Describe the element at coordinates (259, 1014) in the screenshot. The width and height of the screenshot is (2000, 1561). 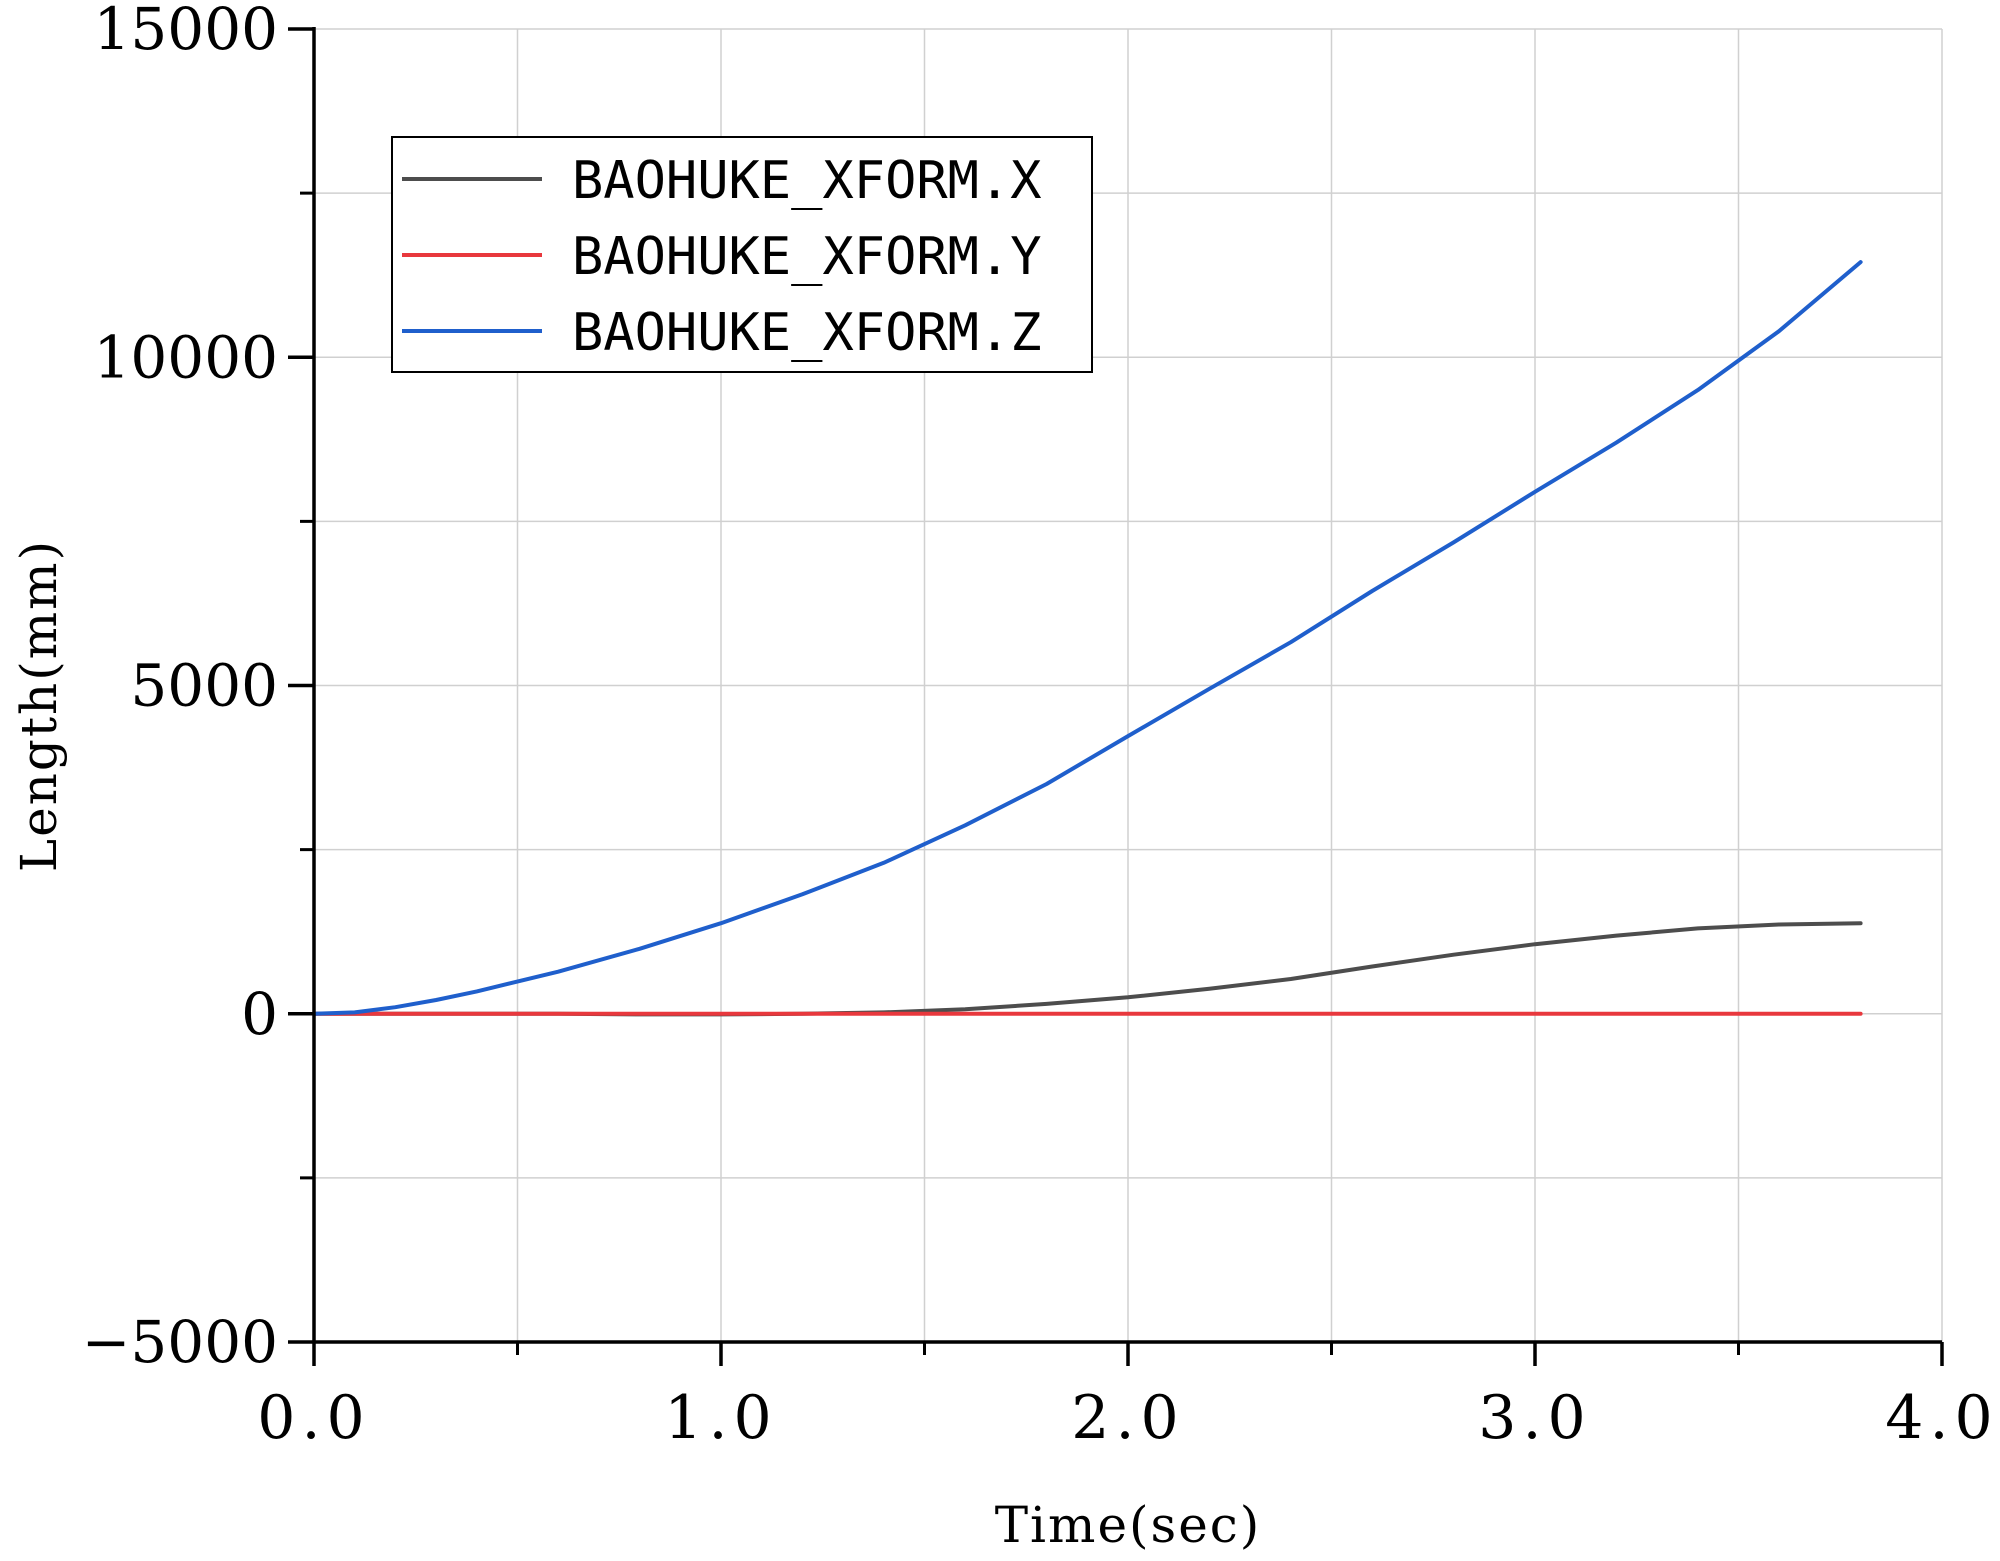
I see `y-tick-label: 0` at that location.